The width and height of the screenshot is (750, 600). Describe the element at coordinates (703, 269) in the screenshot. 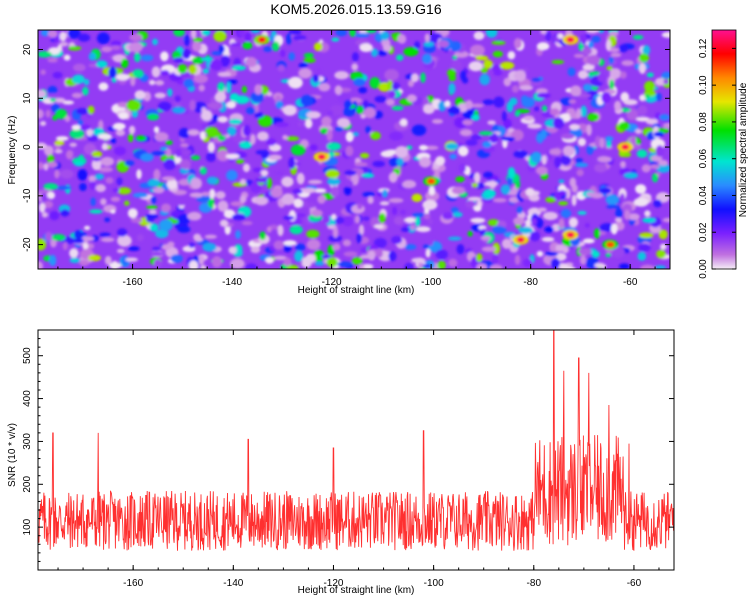

I see `colorbar-tick-label: 0.00` at that location.